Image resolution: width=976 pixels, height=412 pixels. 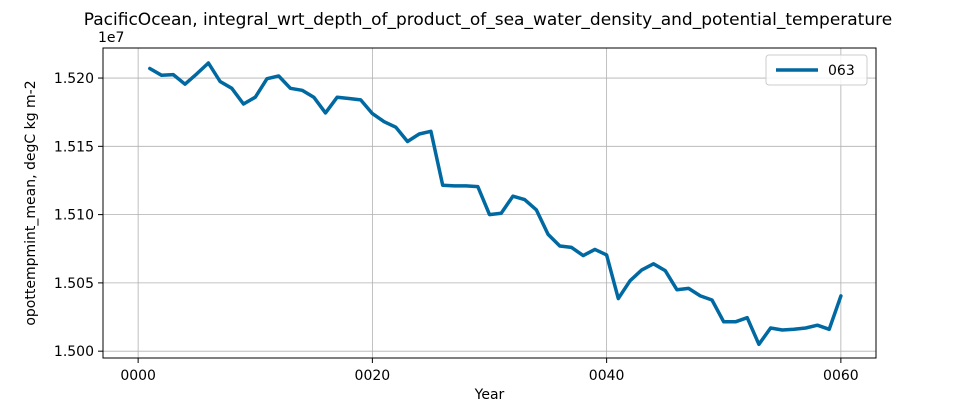 I want to click on x-tick-label: 0020, so click(x=373, y=376).